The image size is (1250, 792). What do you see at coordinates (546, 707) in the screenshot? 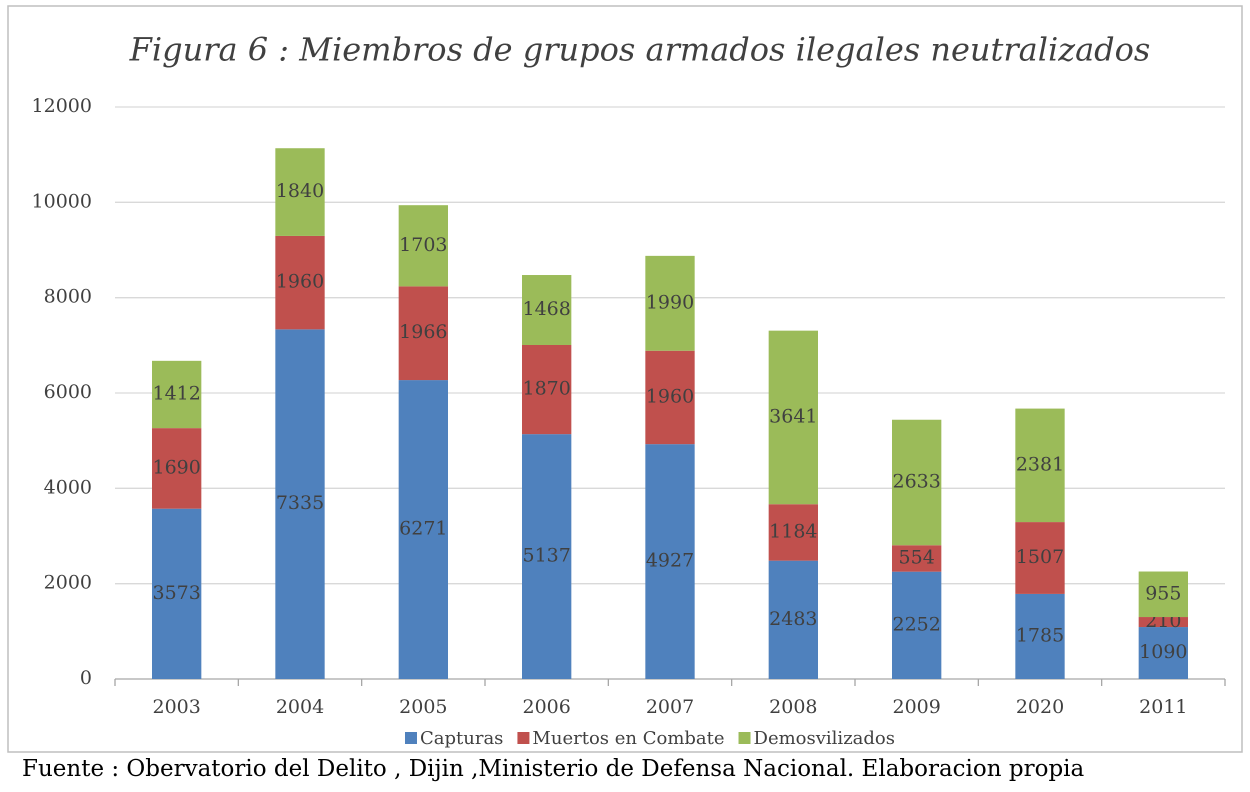
I see `x-tick-label: 2006` at bounding box center [546, 707].